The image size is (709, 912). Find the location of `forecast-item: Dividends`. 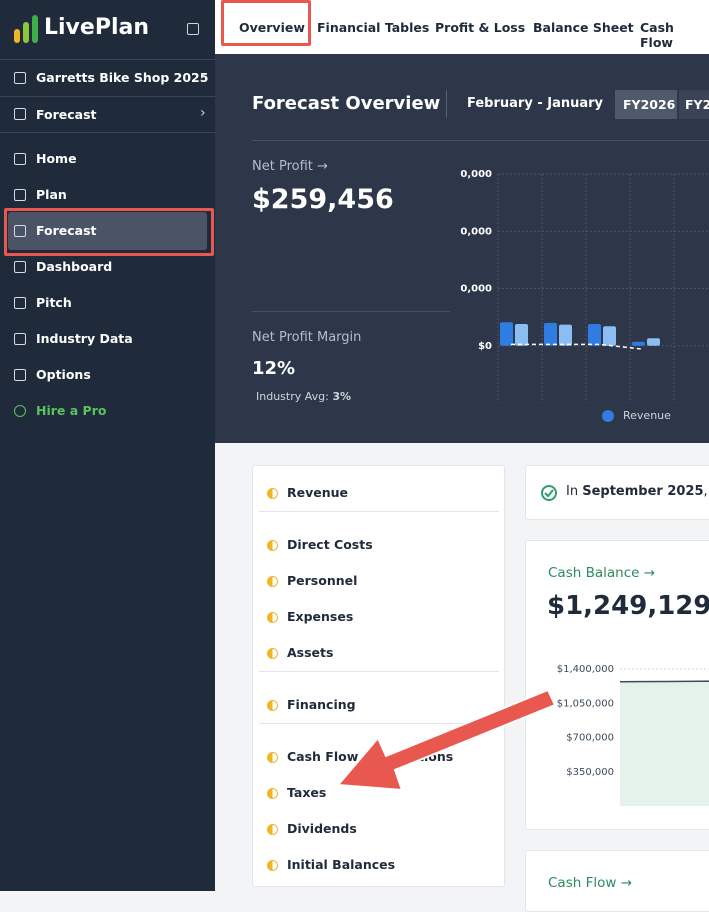

forecast-item: Dividends is located at coordinates (322, 828).